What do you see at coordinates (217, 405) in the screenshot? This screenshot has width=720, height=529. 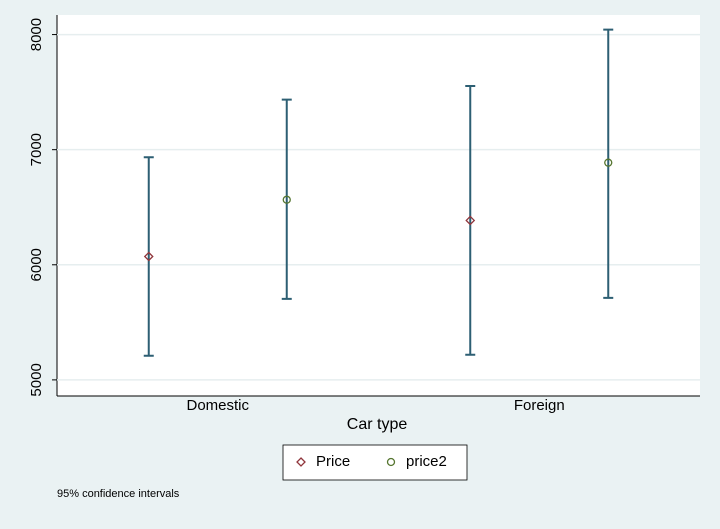 I see `x-tick-label: Domestic` at bounding box center [217, 405].